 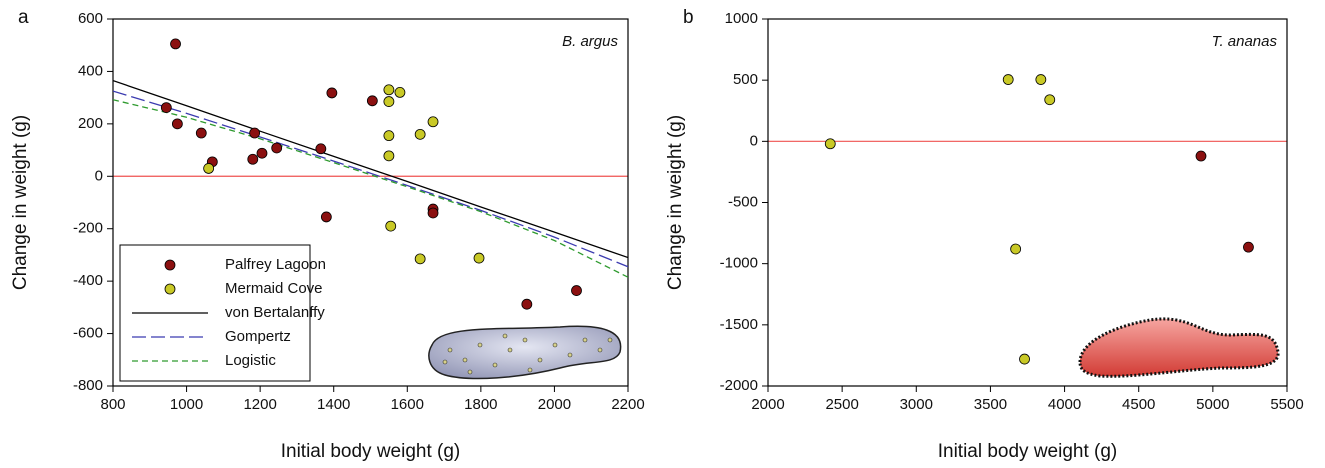 What do you see at coordinates (1286, 404) in the screenshot?
I see `x-tick-label: 5500` at bounding box center [1286, 404].